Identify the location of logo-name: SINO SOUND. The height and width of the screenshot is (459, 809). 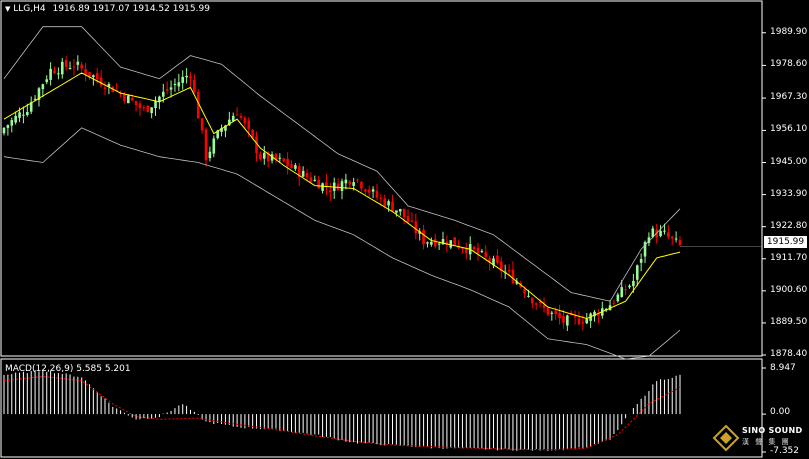
(772, 430).